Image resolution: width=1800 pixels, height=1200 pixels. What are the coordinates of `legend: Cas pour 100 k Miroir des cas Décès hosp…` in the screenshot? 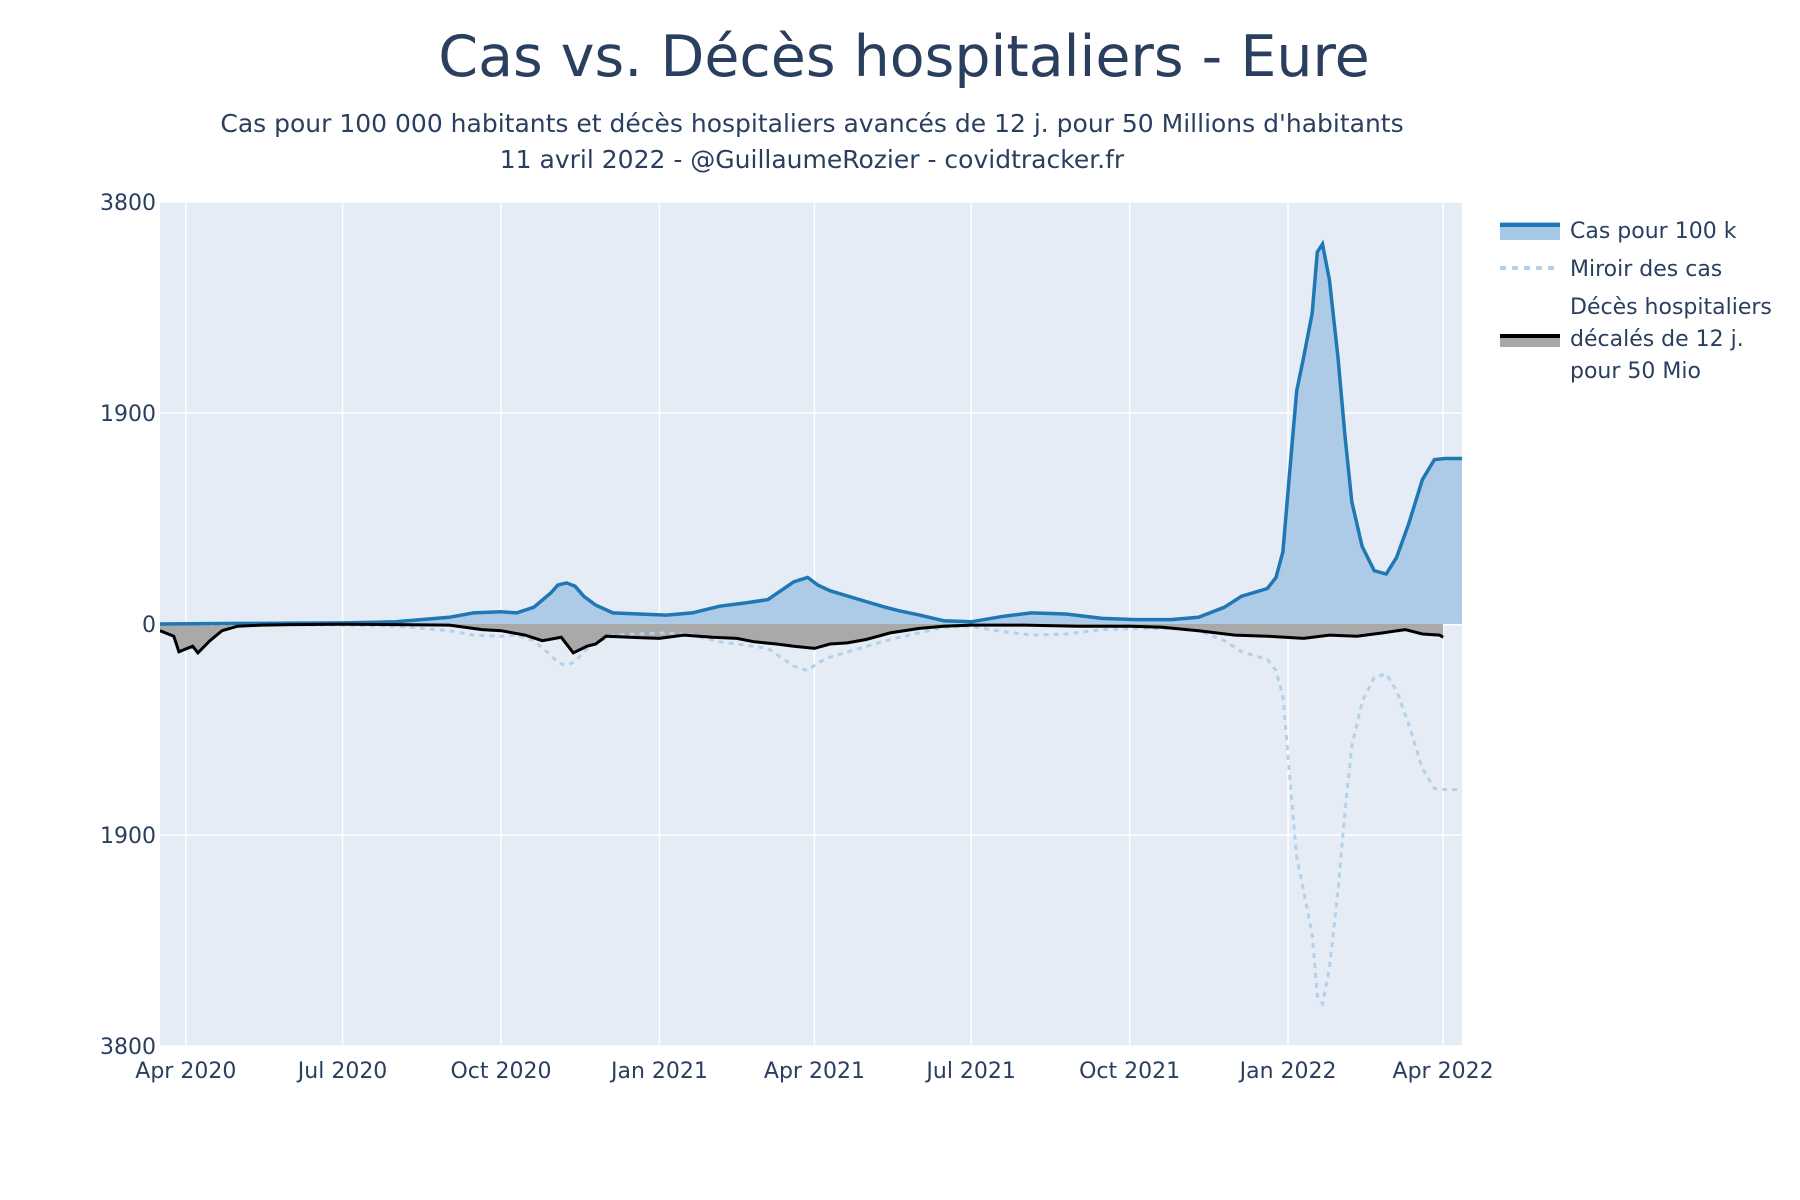 It's located at (1636, 301).